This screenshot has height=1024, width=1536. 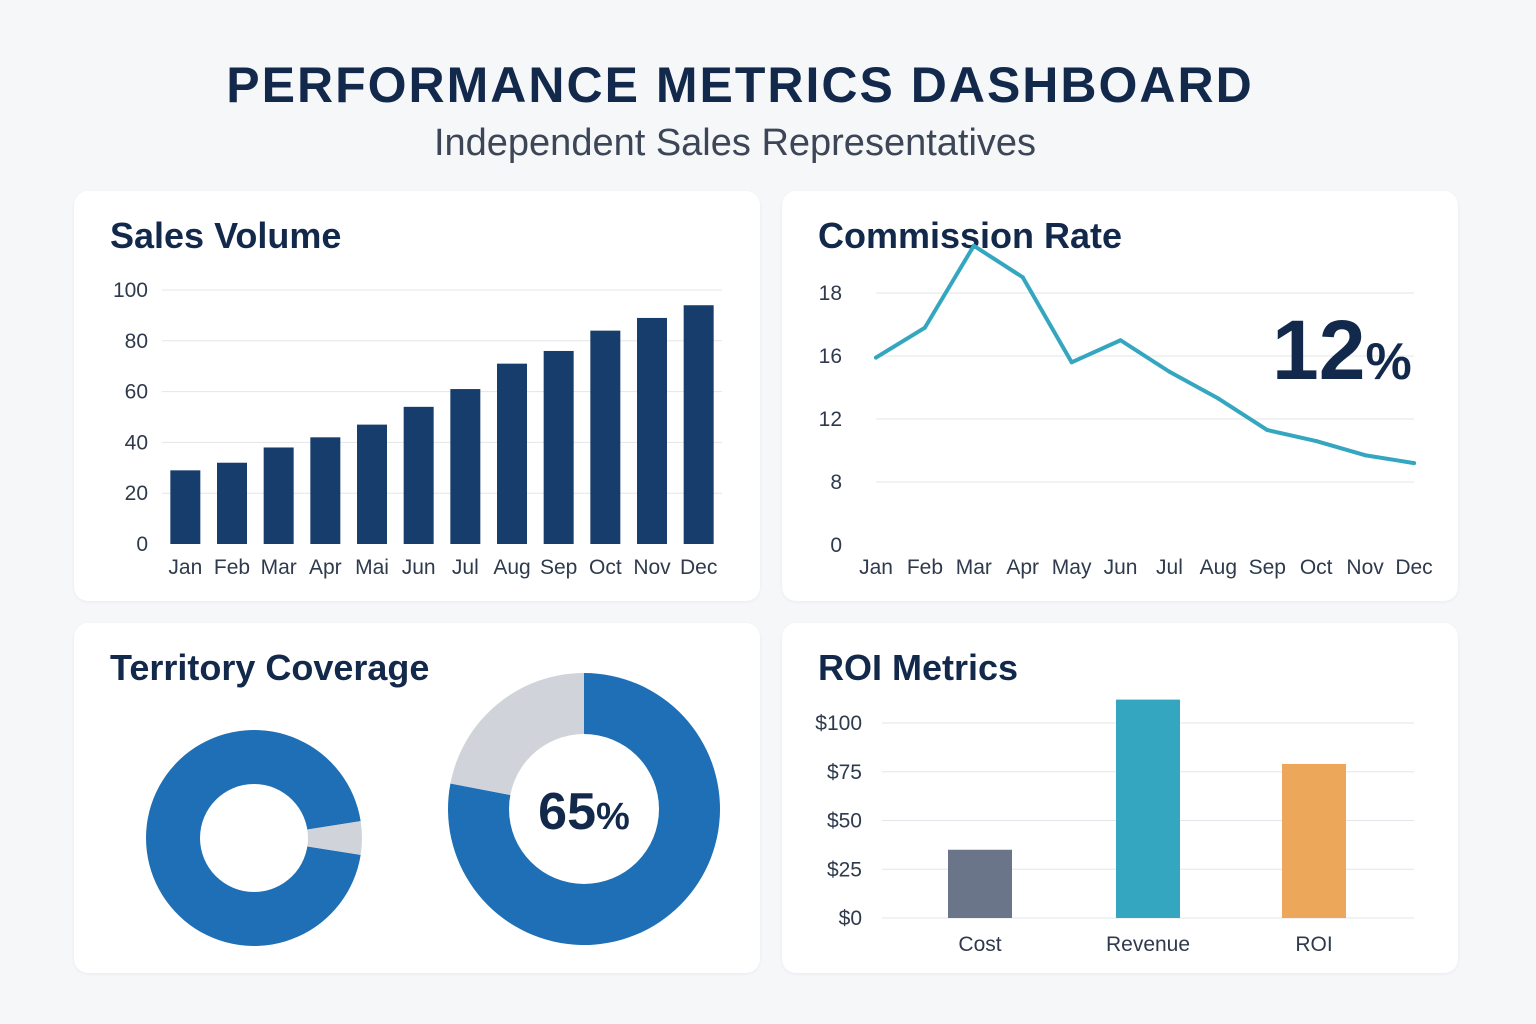 What do you see at coordinates (844, 869) in the screenshot?
I see `y-tick-label: $25` at bounding box center [844, 869].